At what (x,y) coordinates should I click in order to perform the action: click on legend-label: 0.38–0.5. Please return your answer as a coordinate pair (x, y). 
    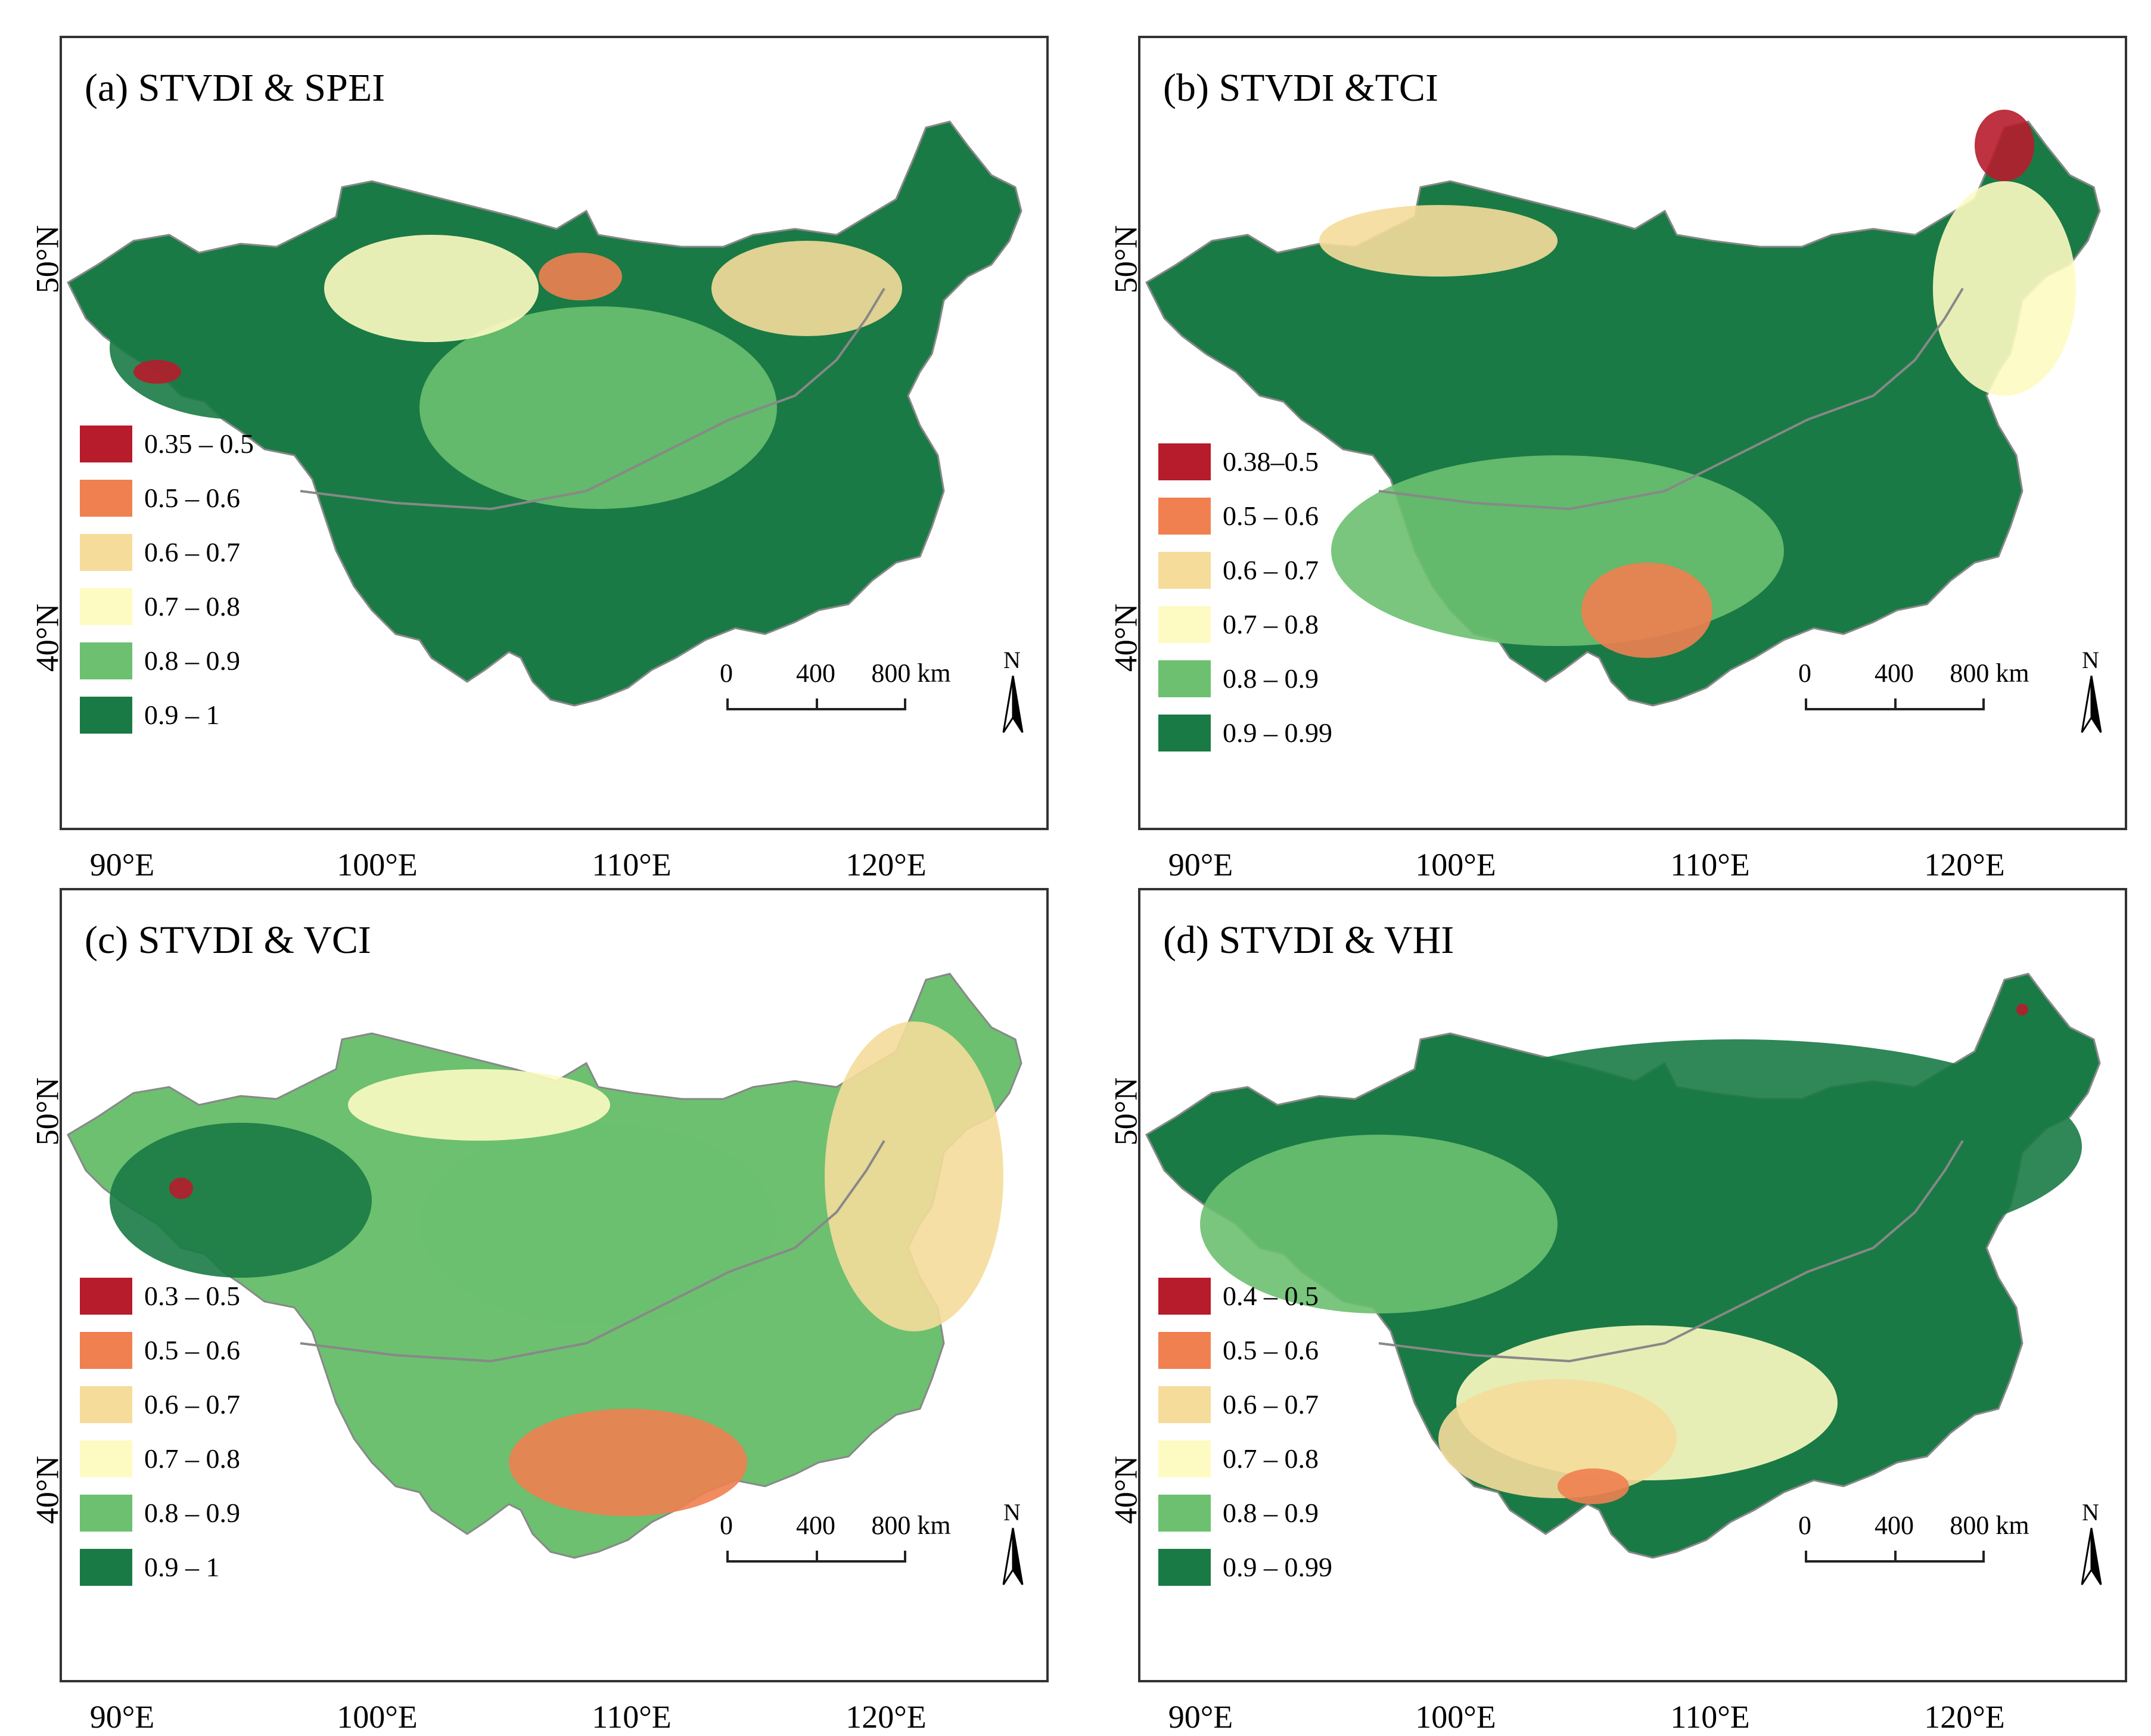
    Looking at the image, I should click on (1271, 462).